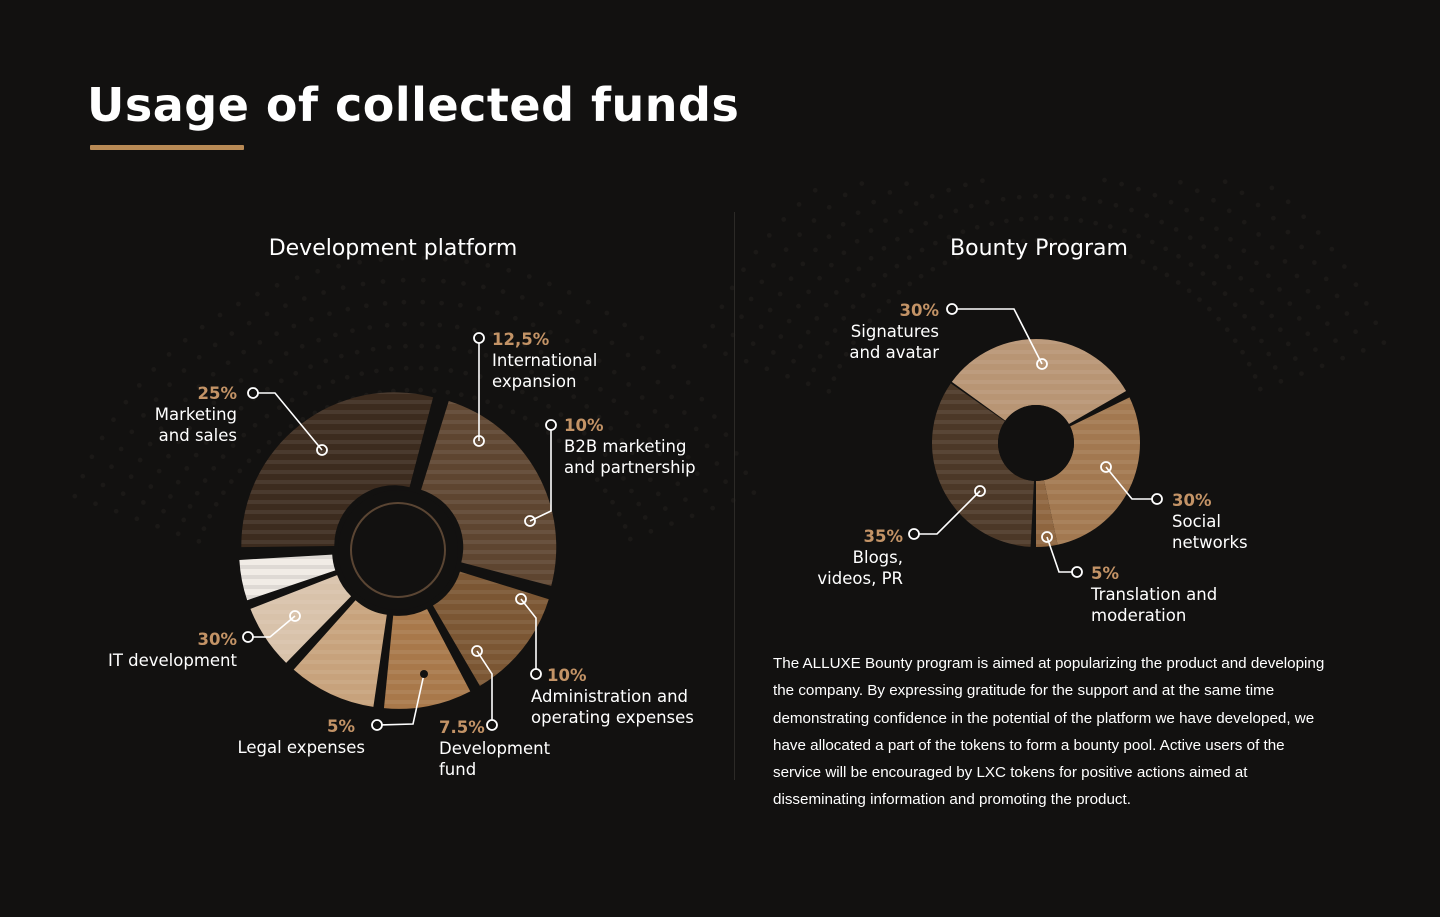 This screenshot has height=917, width=1440. I want to click on pct-marketing-and-sales: 25%, so click(217, 393).